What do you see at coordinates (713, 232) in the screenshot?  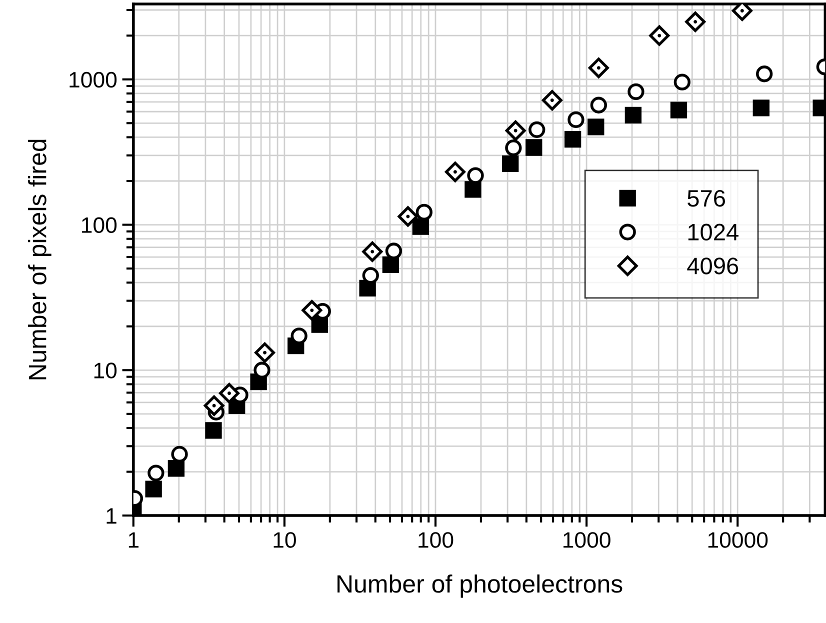 I see `legend-label: 1024` at bounding box center [713, 232].